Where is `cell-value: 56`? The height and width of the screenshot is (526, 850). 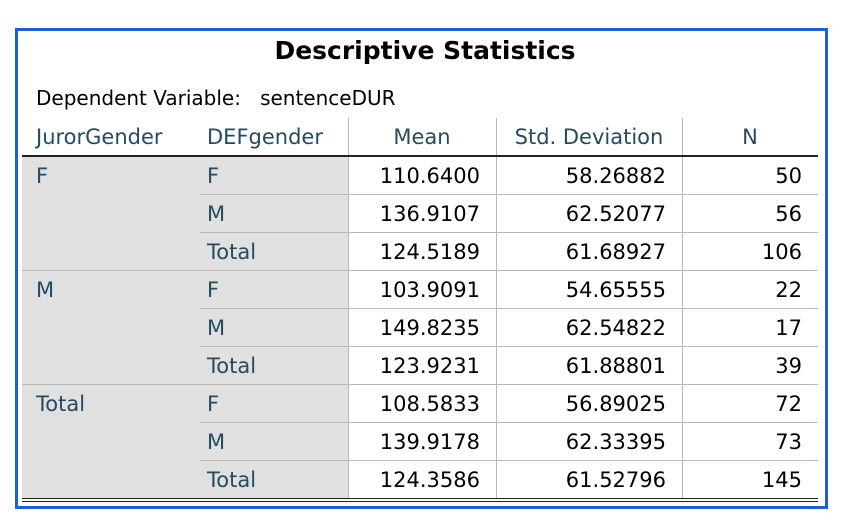 cell-value: 56 is located at coordinates (788, 214).